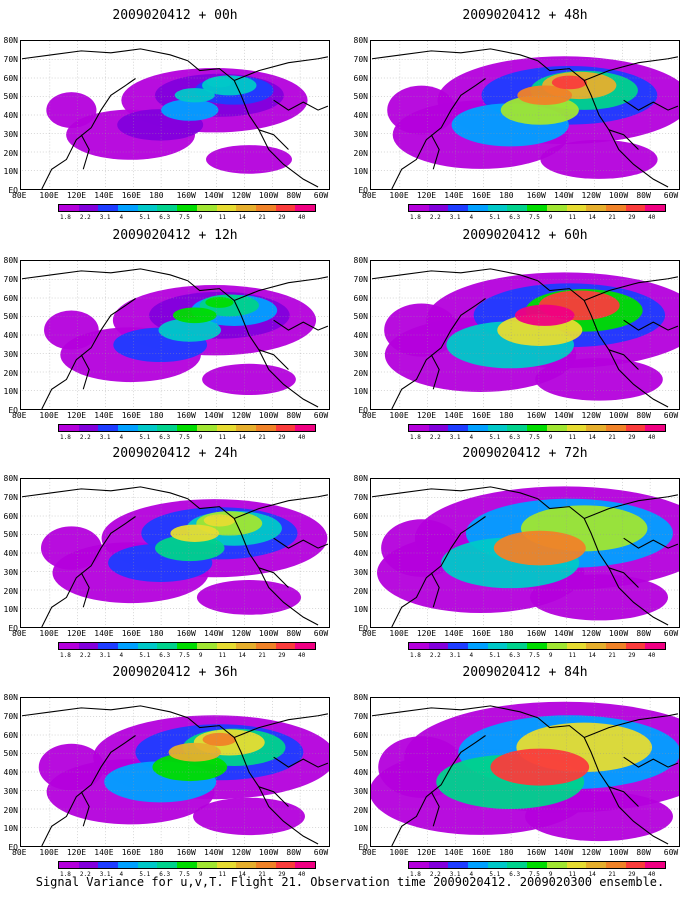 The height and width of the screenshot is (900, 700). I want to click on panel-title: 2009020412 + 48h, so click(525, 15).